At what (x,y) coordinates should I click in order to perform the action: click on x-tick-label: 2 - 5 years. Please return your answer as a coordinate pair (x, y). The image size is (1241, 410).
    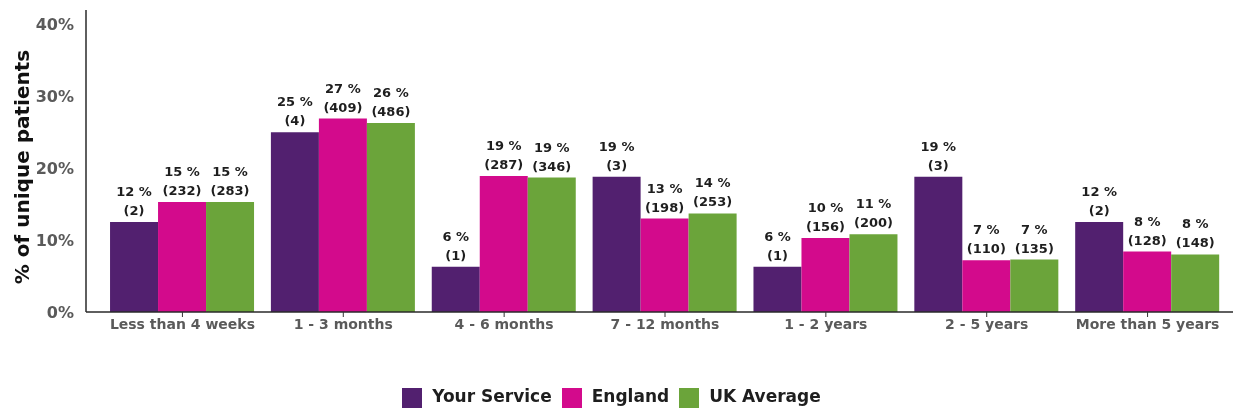
    Looking at the image, I should click on (987, 323).